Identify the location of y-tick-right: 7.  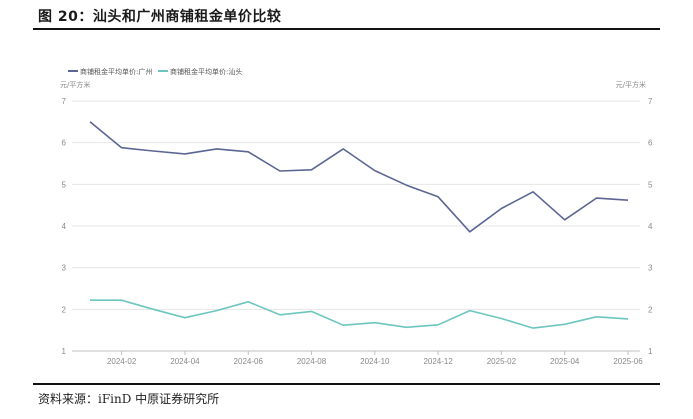
(650, 101).